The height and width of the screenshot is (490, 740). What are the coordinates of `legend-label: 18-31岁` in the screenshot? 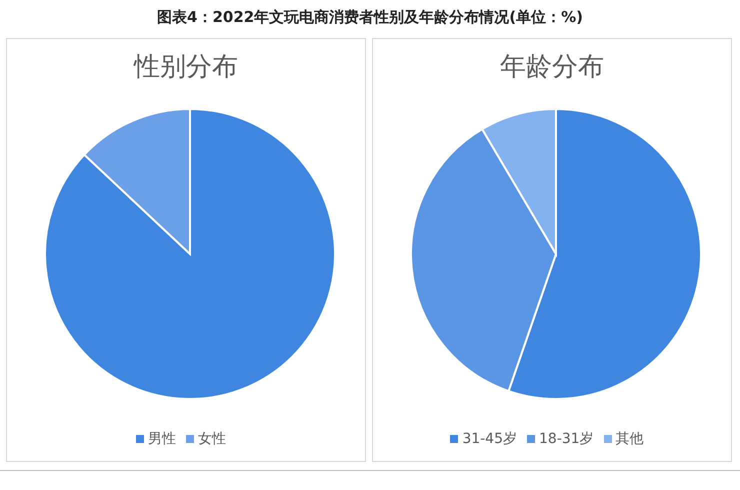 It's located at (566, 439).